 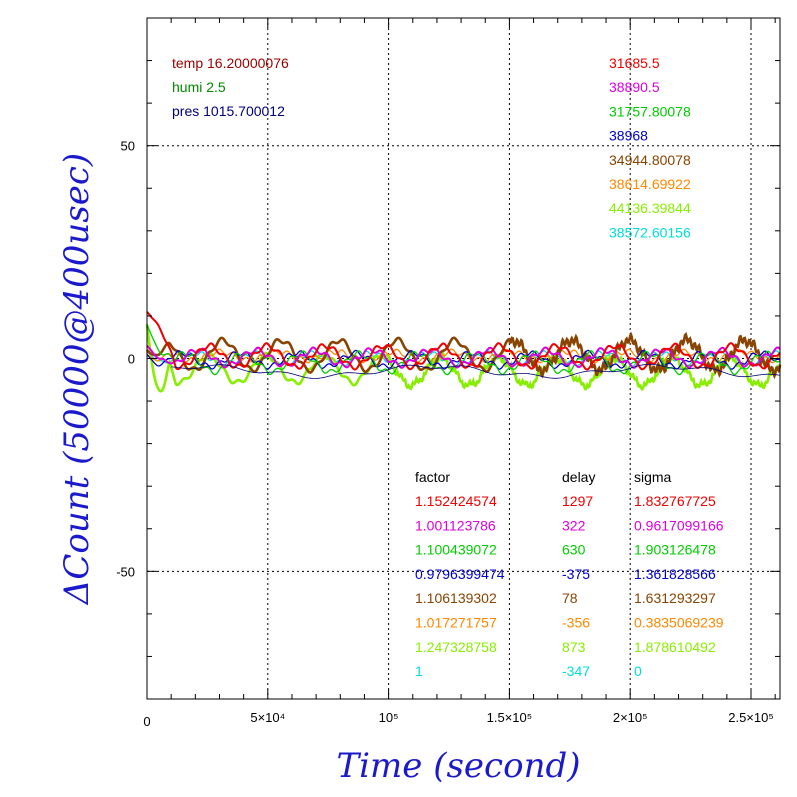 What do you see at coordinates (459, 766) in the screenshot?
I see `x-axis-title: Time (second)` at bounding box center [459, 766].